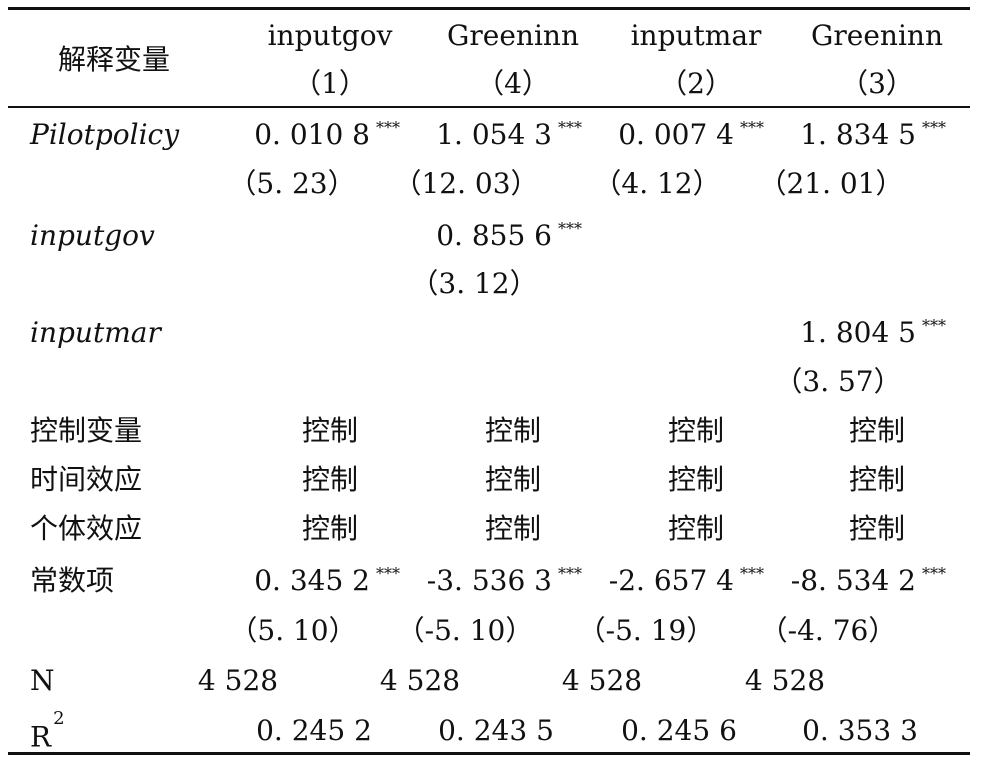 Image resolution: width=984 pixels, height=768 pixels. I want to click on const-tstat-2: （-5. 10）, so click(465, 630).